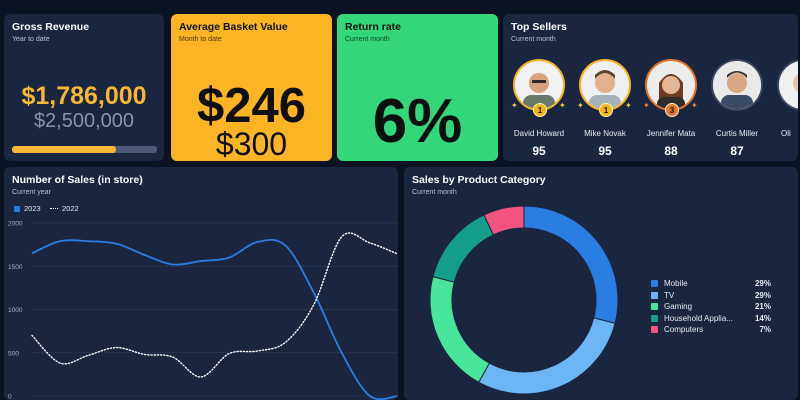 The width and height of the screenshot is (800, 400). I want to click on medal-icon: 3, so click(672, 110).